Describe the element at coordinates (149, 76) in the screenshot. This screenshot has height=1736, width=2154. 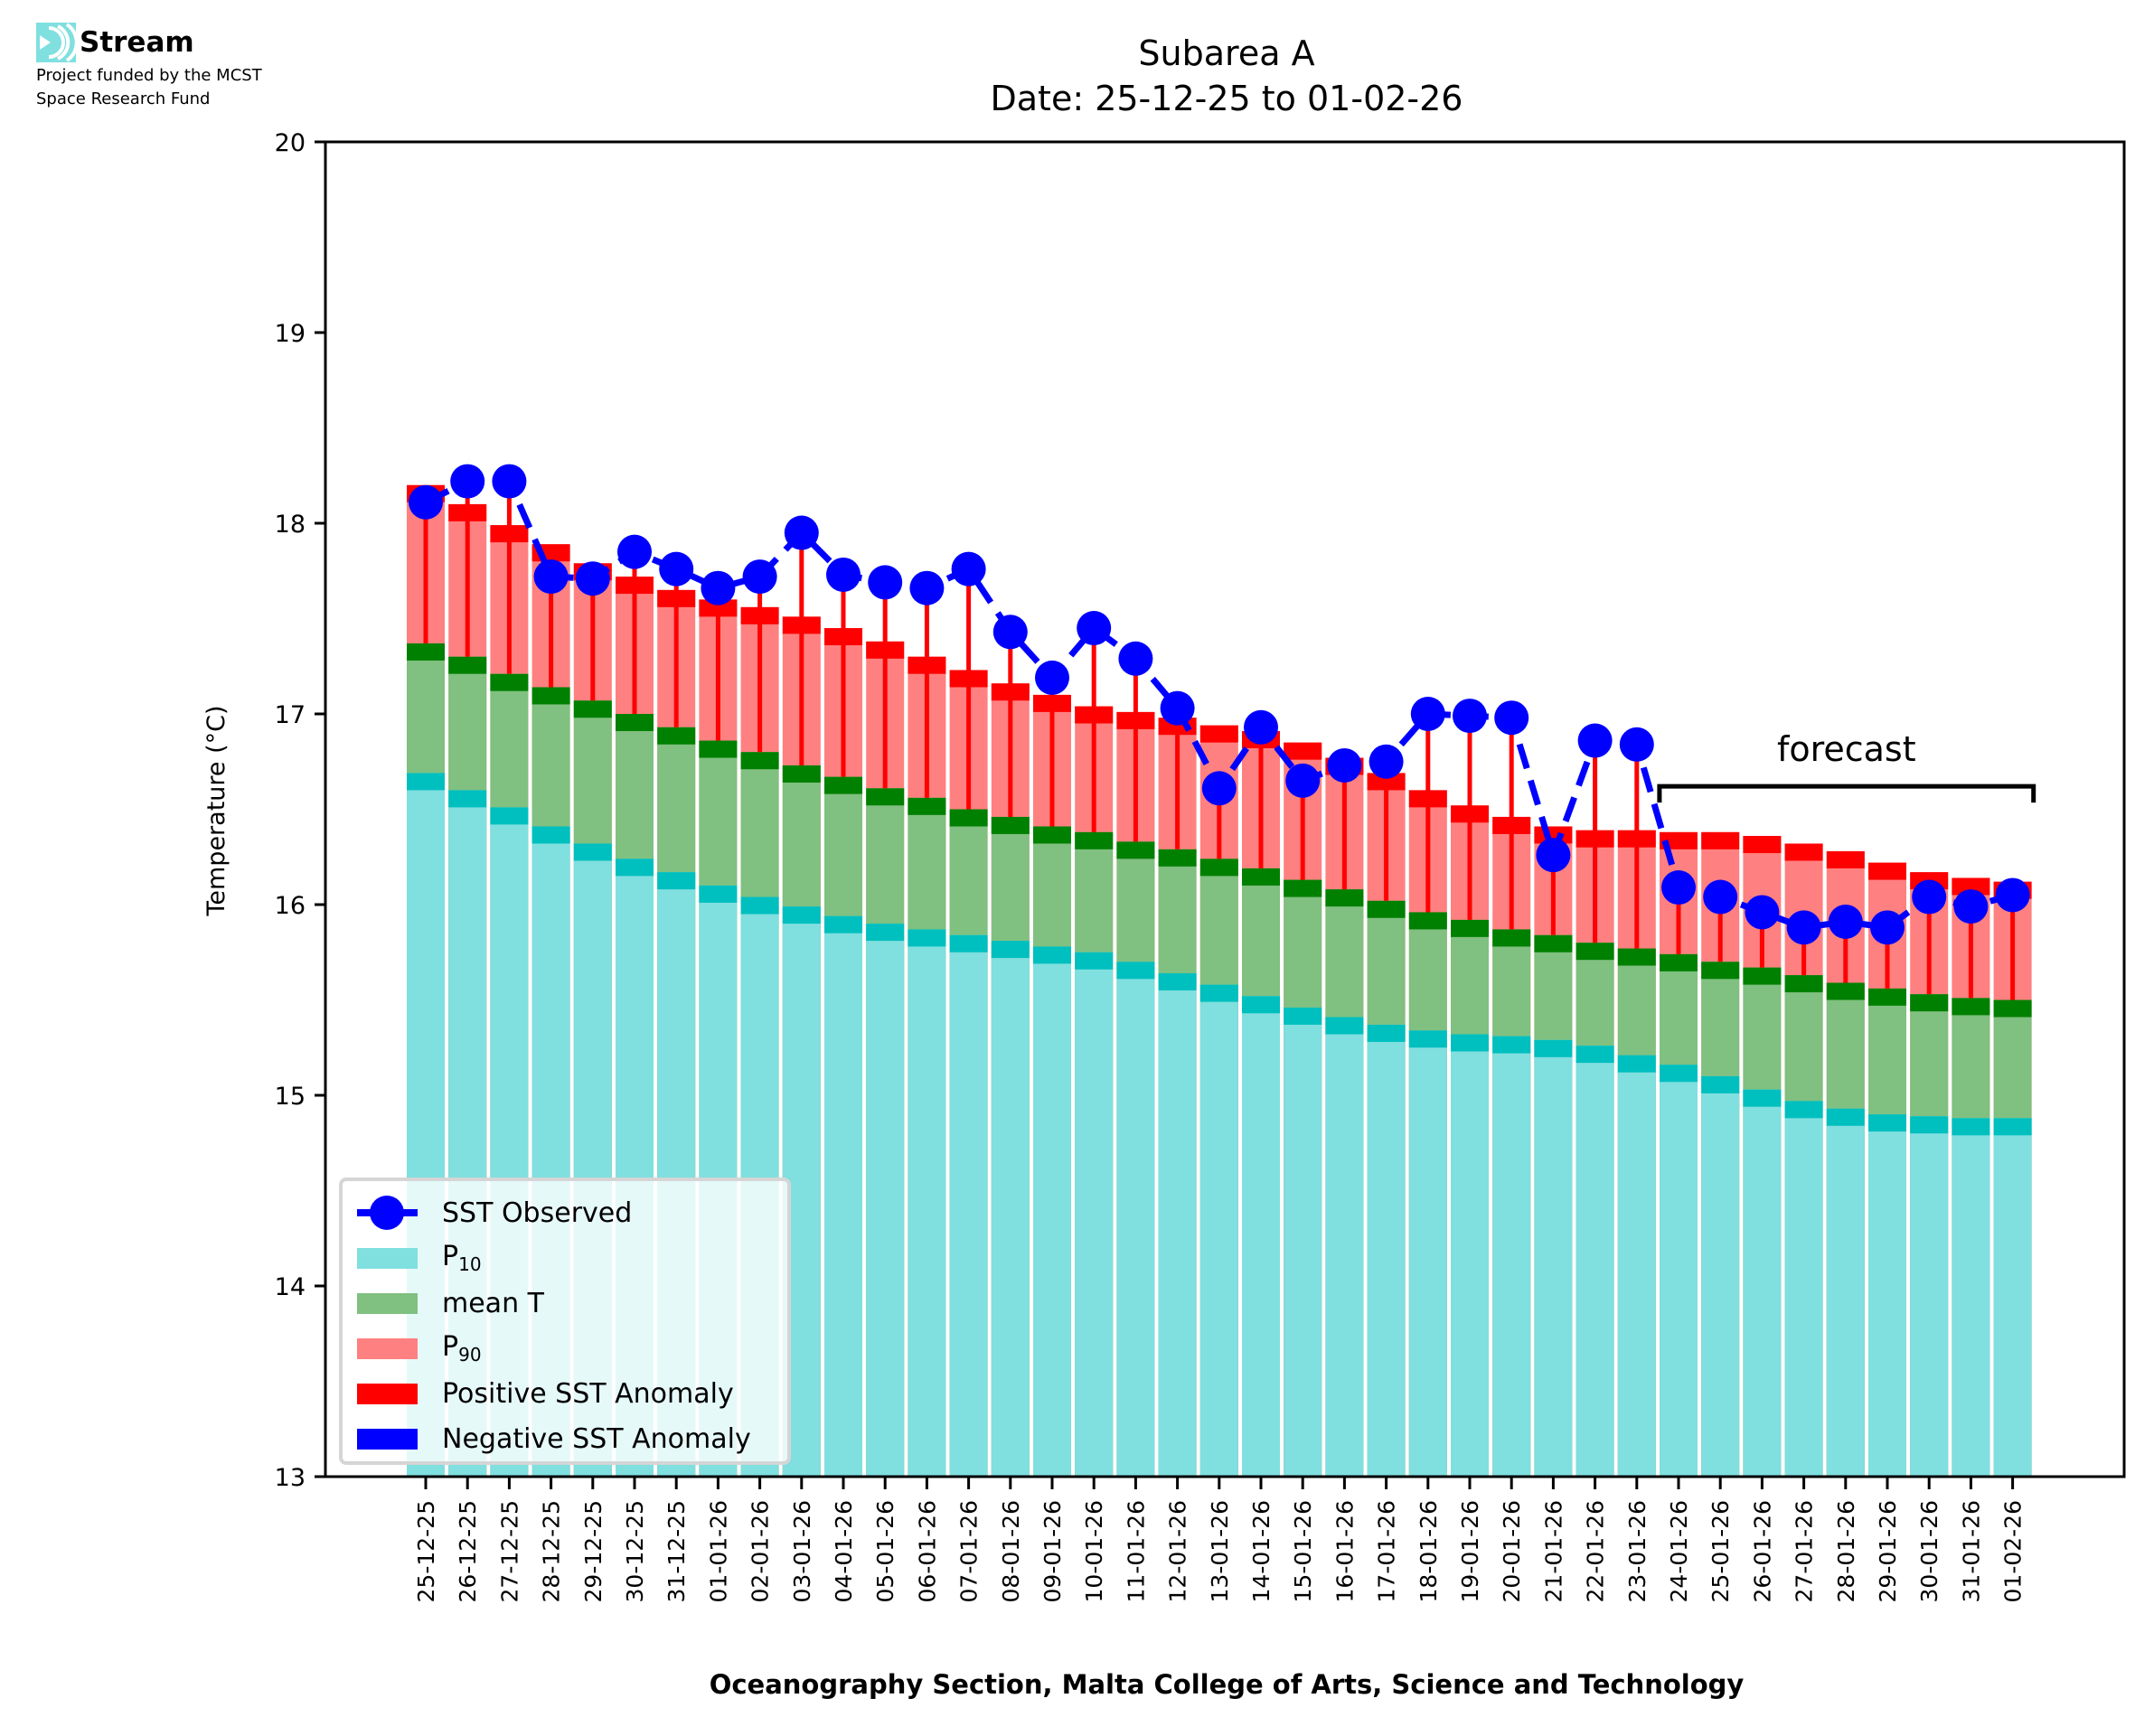
I see `logo-funding-line1: Project funded by the MCST` at that location.